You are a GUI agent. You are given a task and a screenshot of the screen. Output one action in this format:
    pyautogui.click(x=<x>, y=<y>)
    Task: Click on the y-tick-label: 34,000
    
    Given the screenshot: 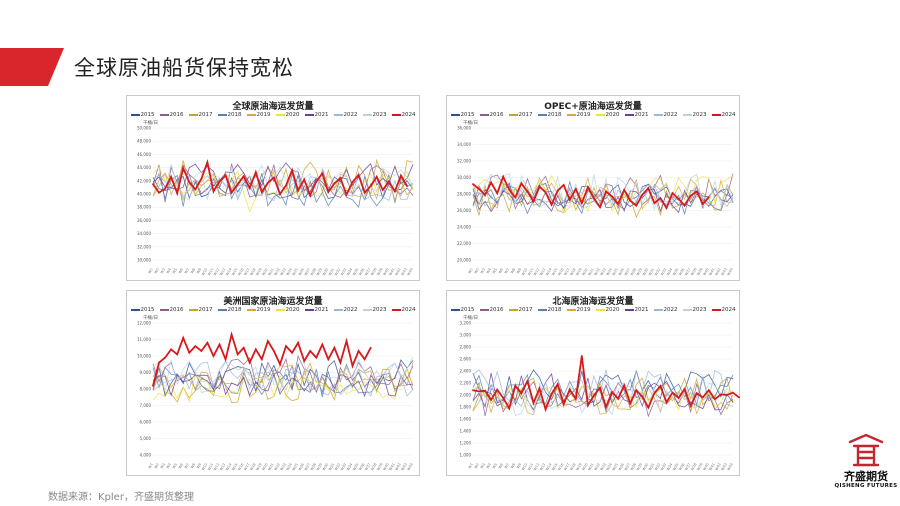 What is the action you would take?
    pyautogui.click(x=464, y=144)
    